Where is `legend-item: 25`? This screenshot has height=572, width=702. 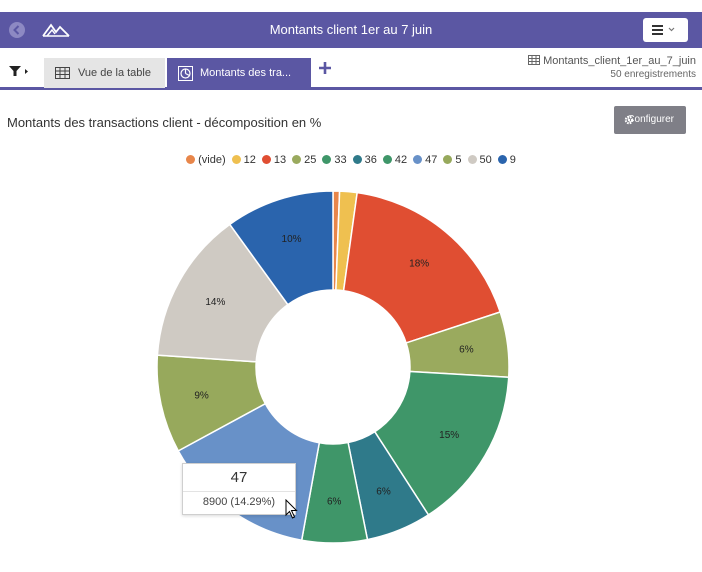
legend-item: 25 is located at coordinates (304, 160).